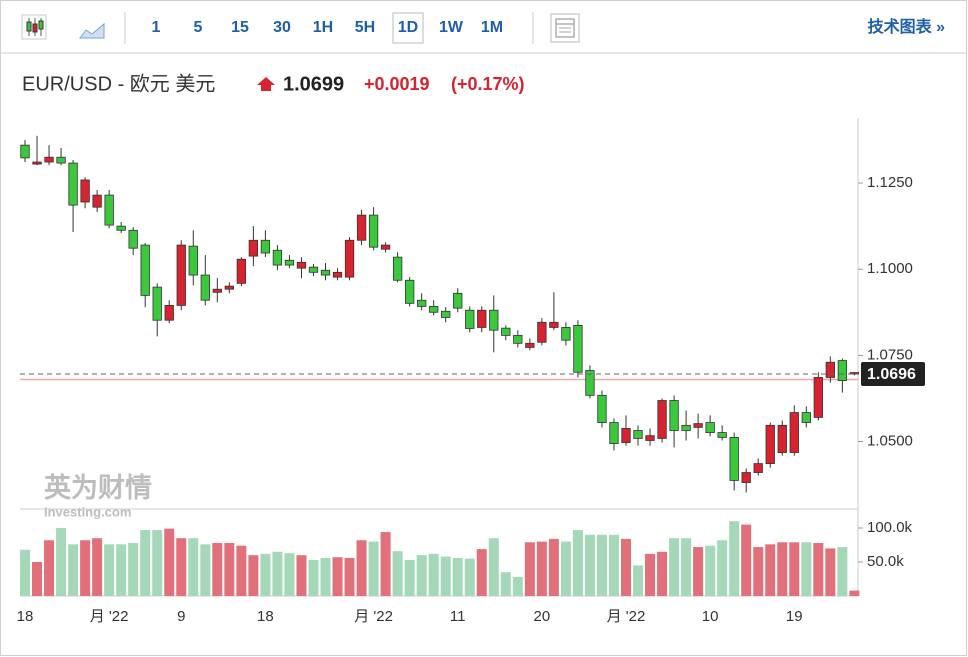 The image size is (968, 657). What do you see at coordinates (710, 616) in the screenshot?
I see `x-tick-label: 10` at bounding box center [710, 616].